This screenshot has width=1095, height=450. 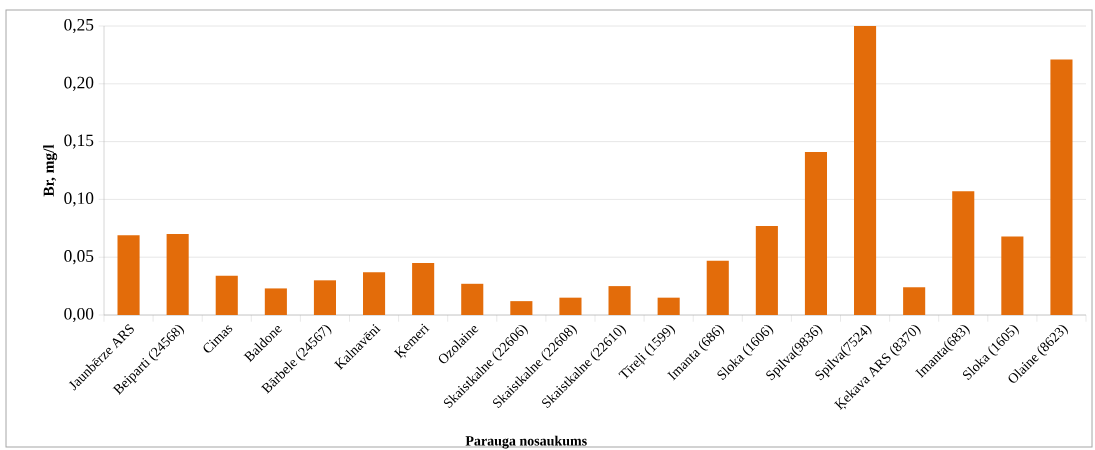 I want to click on y-tick-label: 0,00, so click(x=79, y=315).